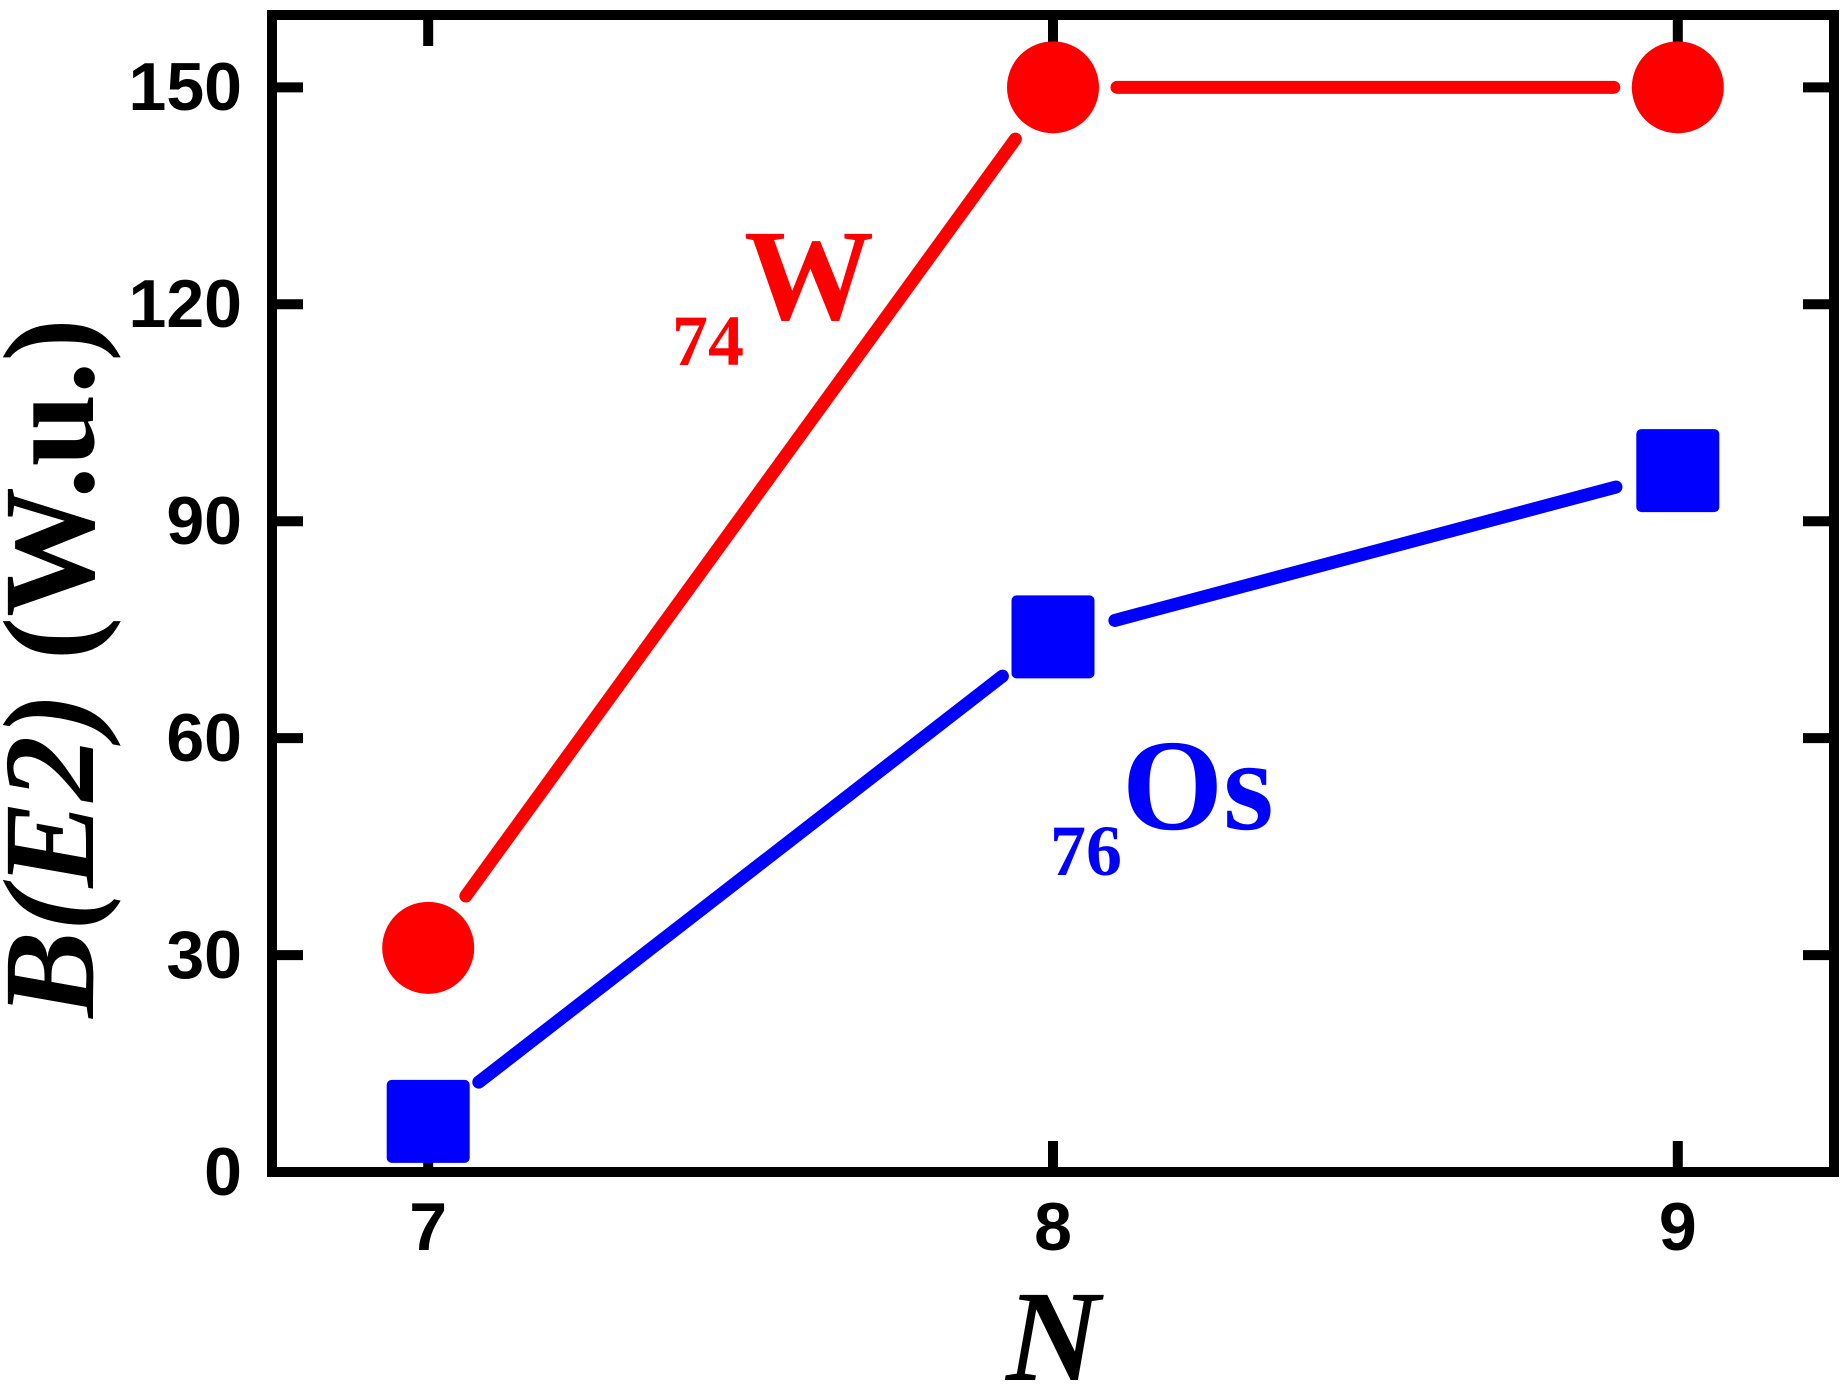 The width and height of the screenshot is (1847, 1387). What do you see at coordinates (428, 947) in the screenshot?
I see `data-point-74W-N7` at bounding box center [428, 947].